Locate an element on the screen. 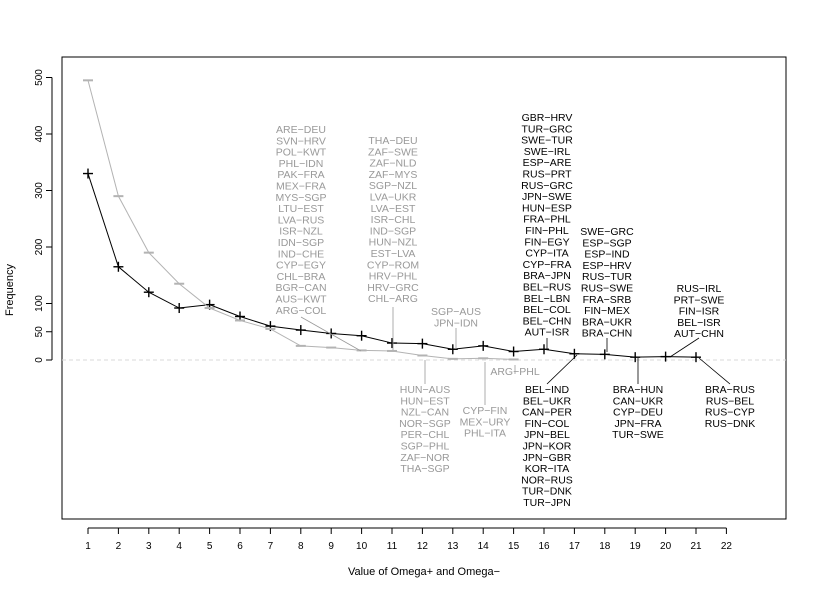  x-axis: 1 2 3 4 5 6 7 8 9 10 11 12 13 14 15 16 17 18 19 20 21 22 is located at coordinates (409, 539).